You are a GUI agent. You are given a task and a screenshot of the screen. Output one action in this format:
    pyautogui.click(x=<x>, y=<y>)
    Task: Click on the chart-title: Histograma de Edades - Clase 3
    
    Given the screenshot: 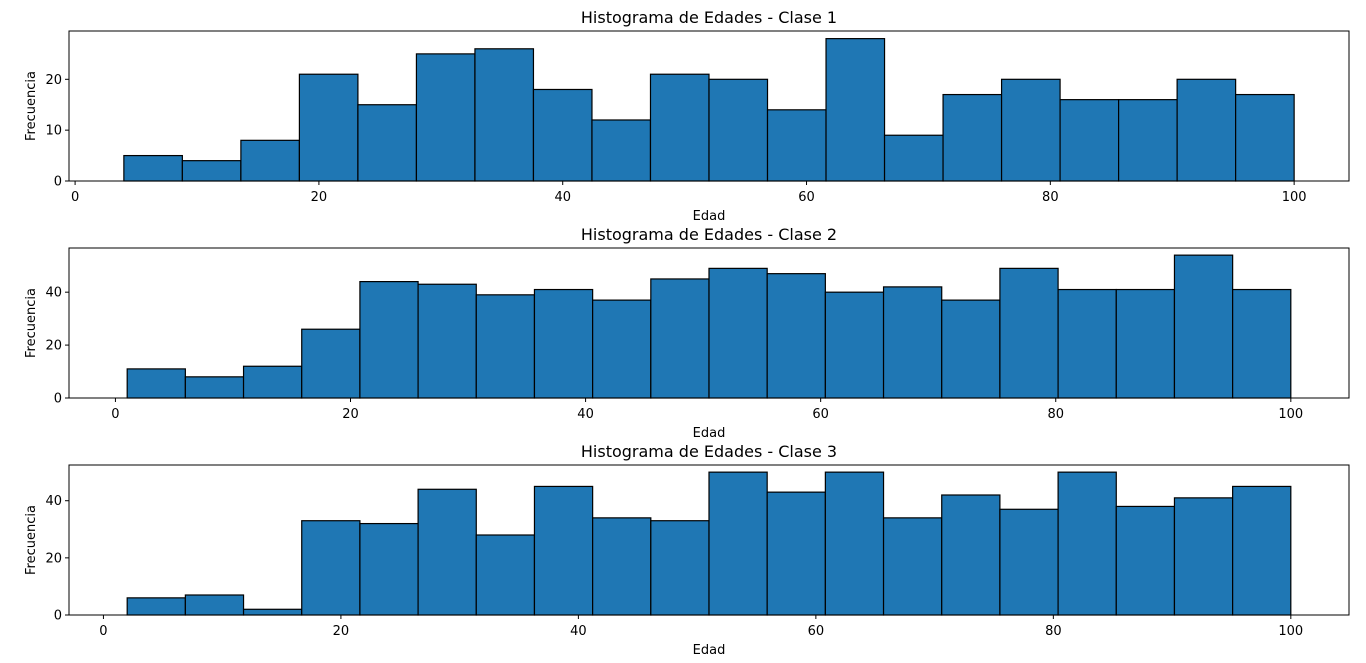 What is the action you would take?
    pyautogui.click(x=709, y=451)
    